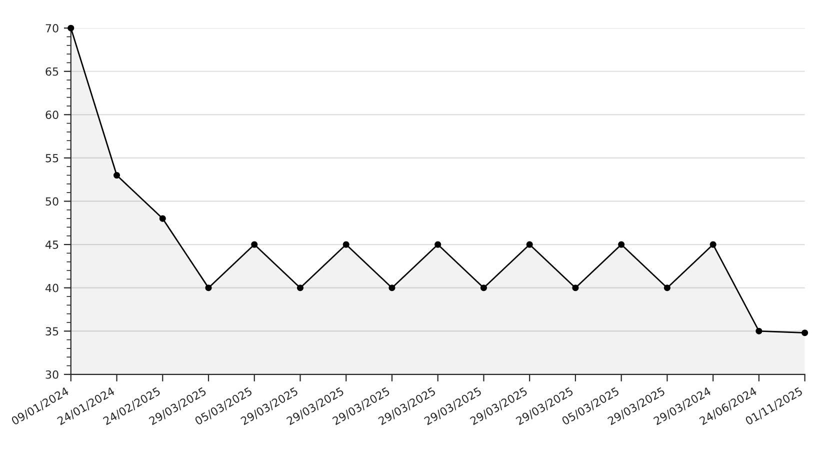  Describe the element at coordinates (52, 374) in the screenshot. I see `y-tick-label: 30` at that location.